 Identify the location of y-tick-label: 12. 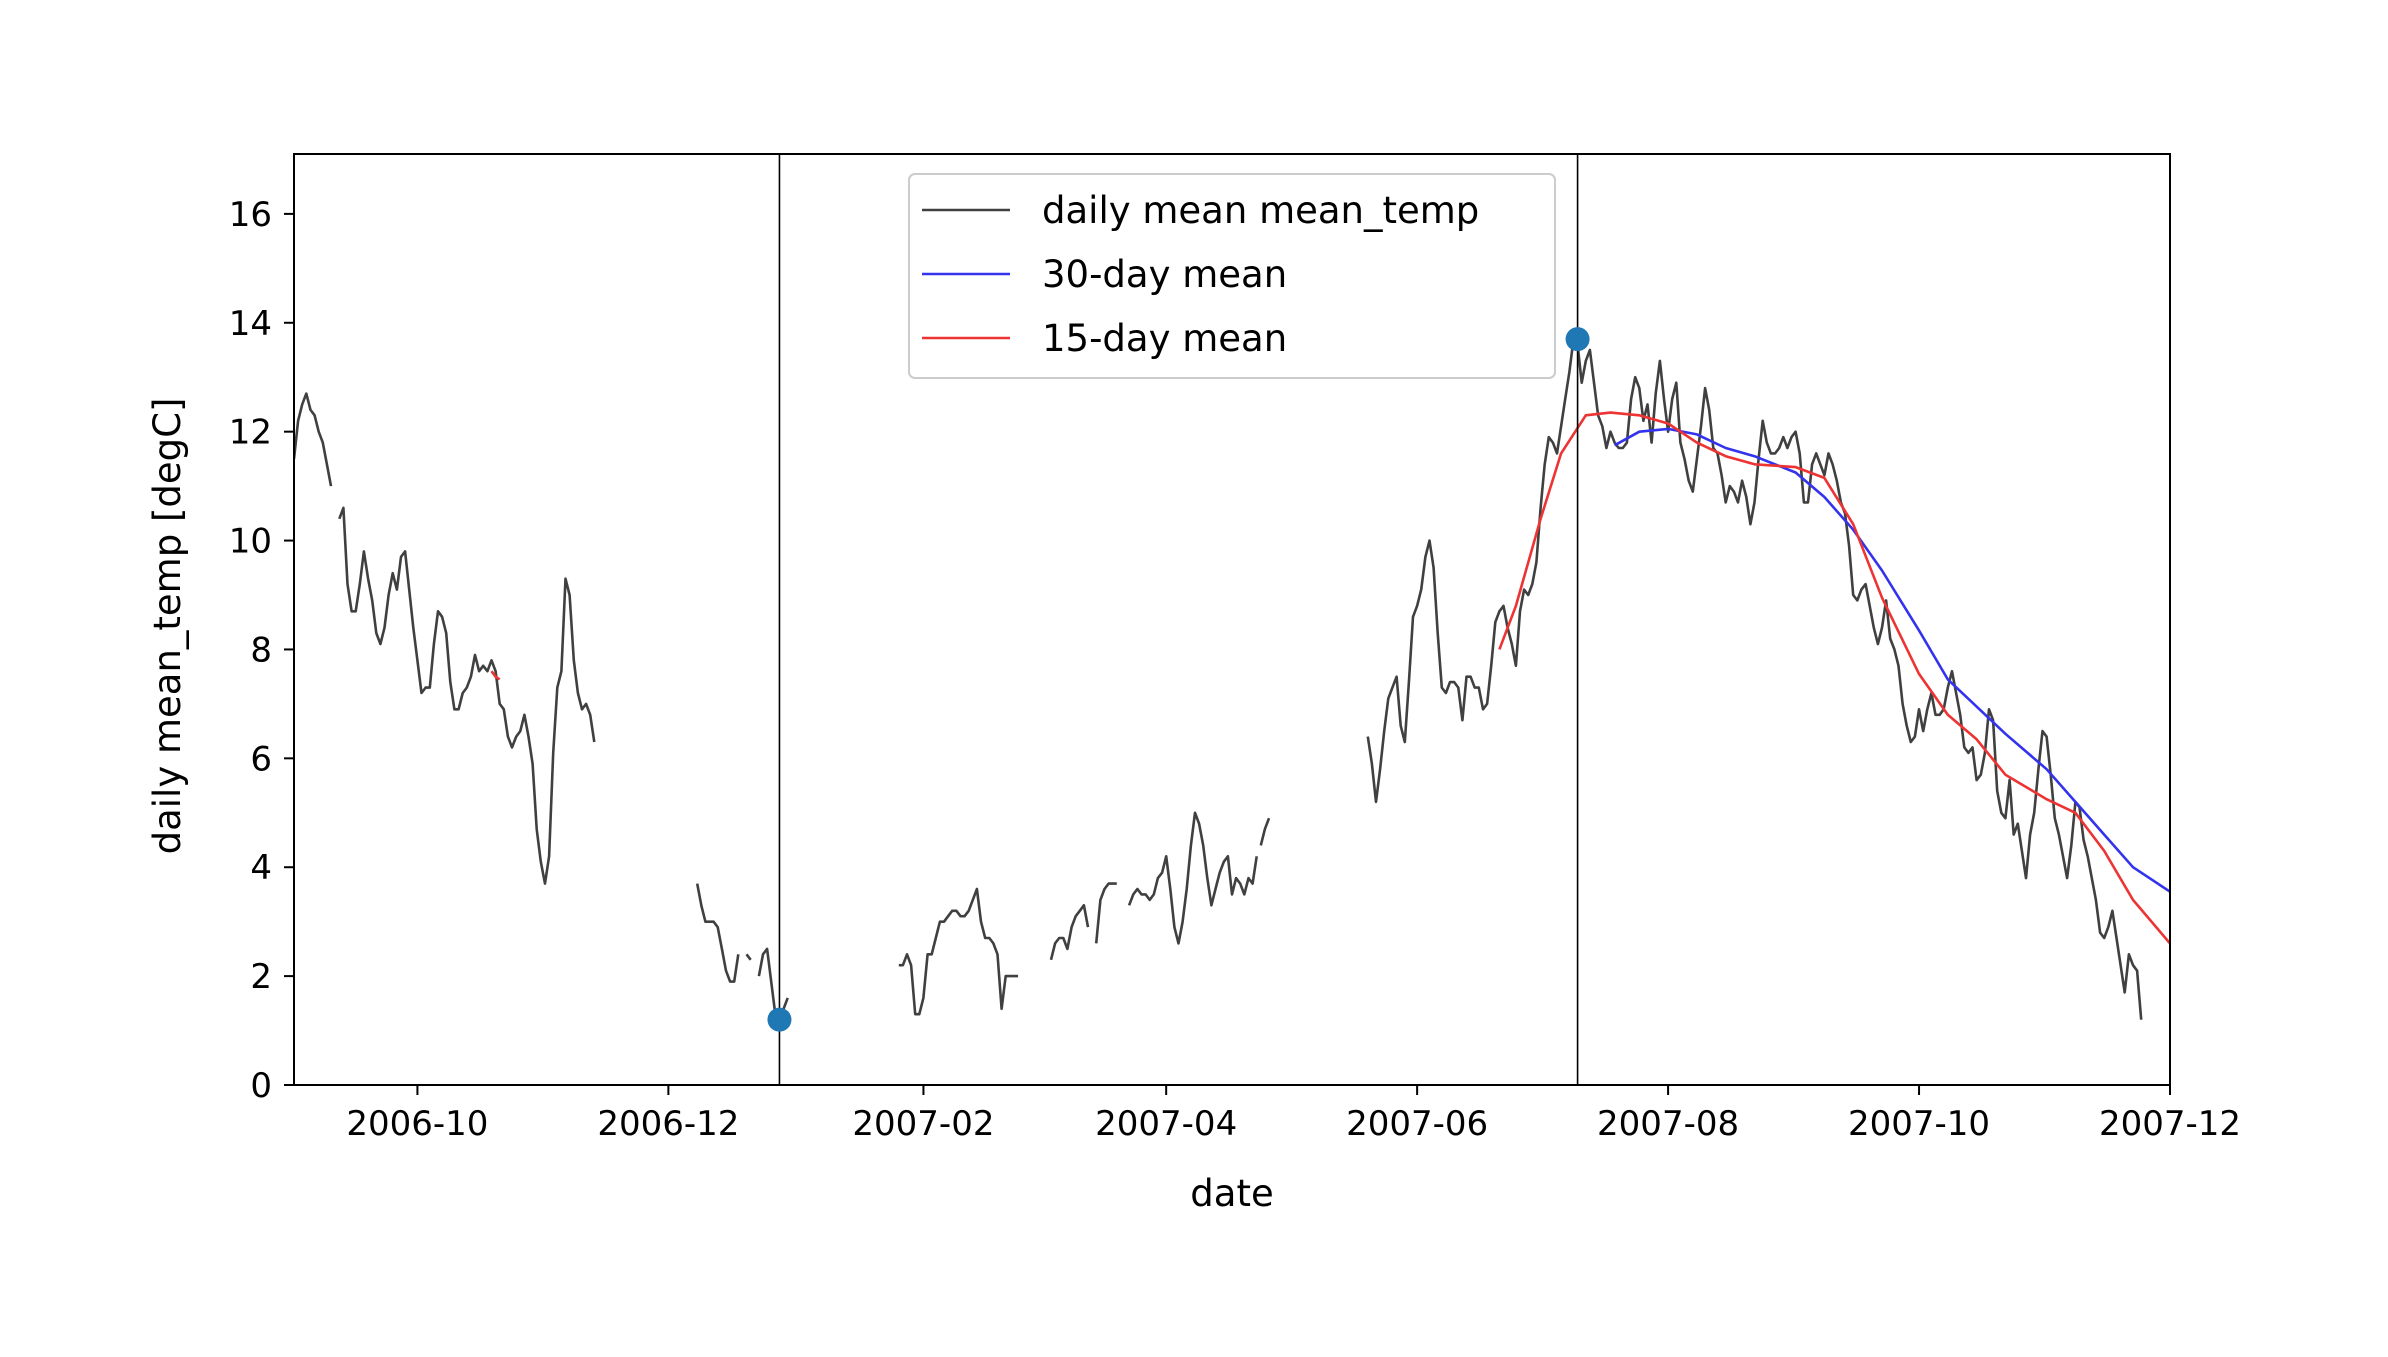
(250, 433).